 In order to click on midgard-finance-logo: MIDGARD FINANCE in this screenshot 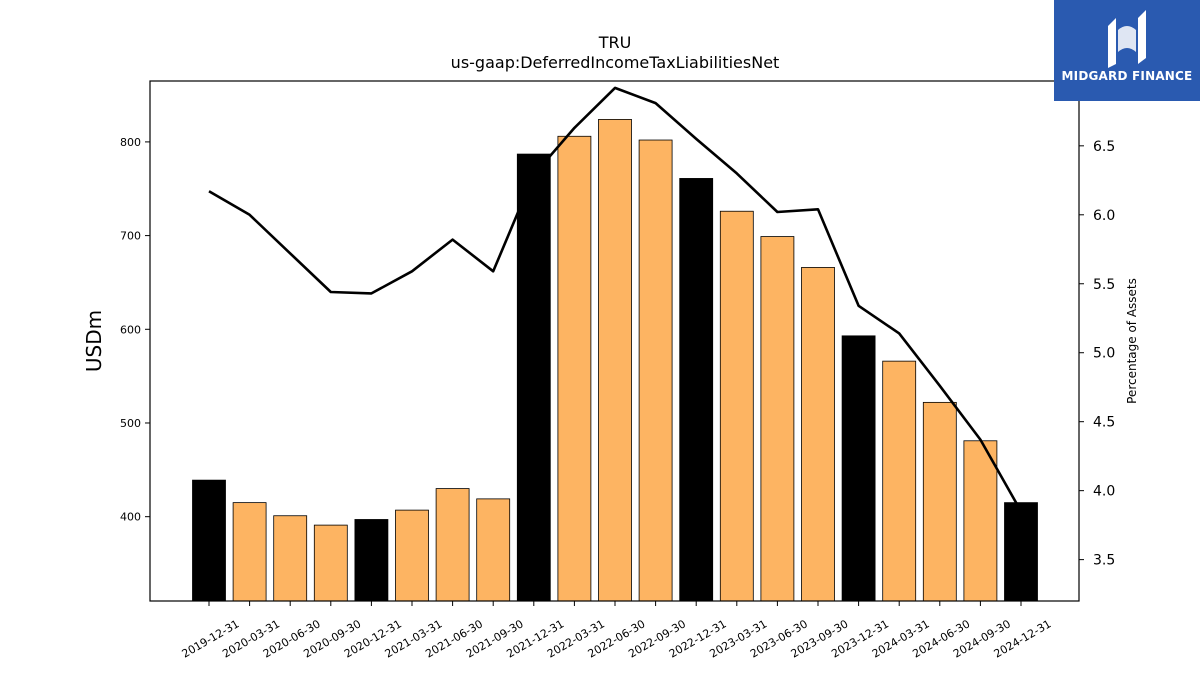, I will do `click(1127, 50)`.